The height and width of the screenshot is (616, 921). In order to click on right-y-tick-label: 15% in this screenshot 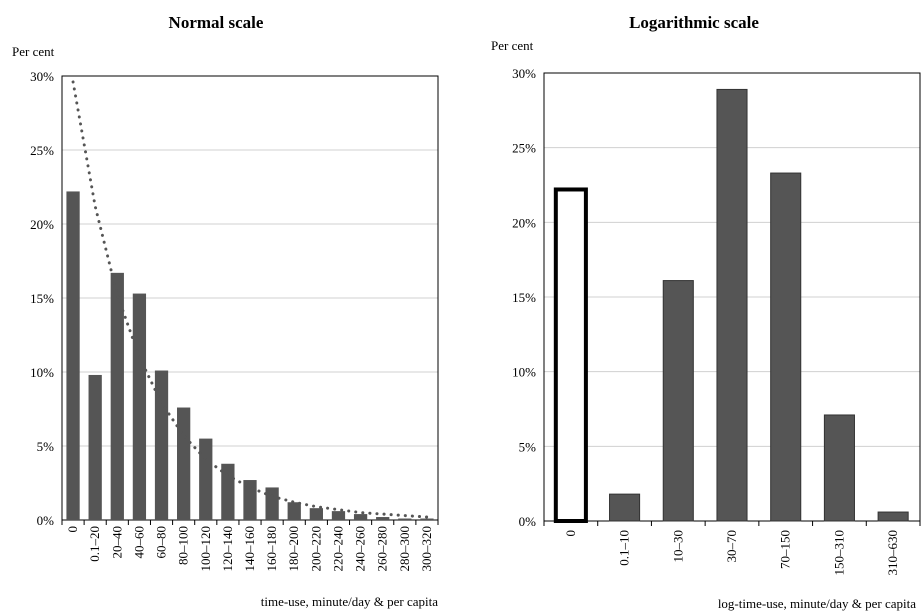, I will do `click(524, 297)`.